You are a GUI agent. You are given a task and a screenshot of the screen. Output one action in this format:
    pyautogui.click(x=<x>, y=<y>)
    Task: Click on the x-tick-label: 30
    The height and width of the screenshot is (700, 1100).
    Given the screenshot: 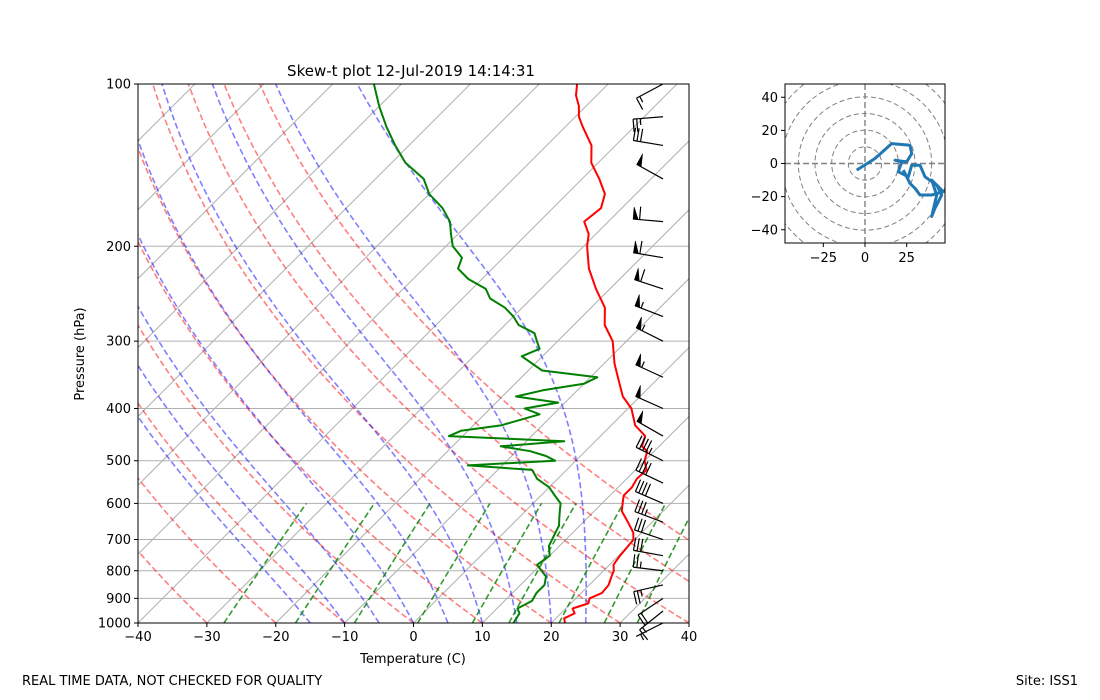 What is the action you would take?
    pyautogui.click(x=620, y=637)
    